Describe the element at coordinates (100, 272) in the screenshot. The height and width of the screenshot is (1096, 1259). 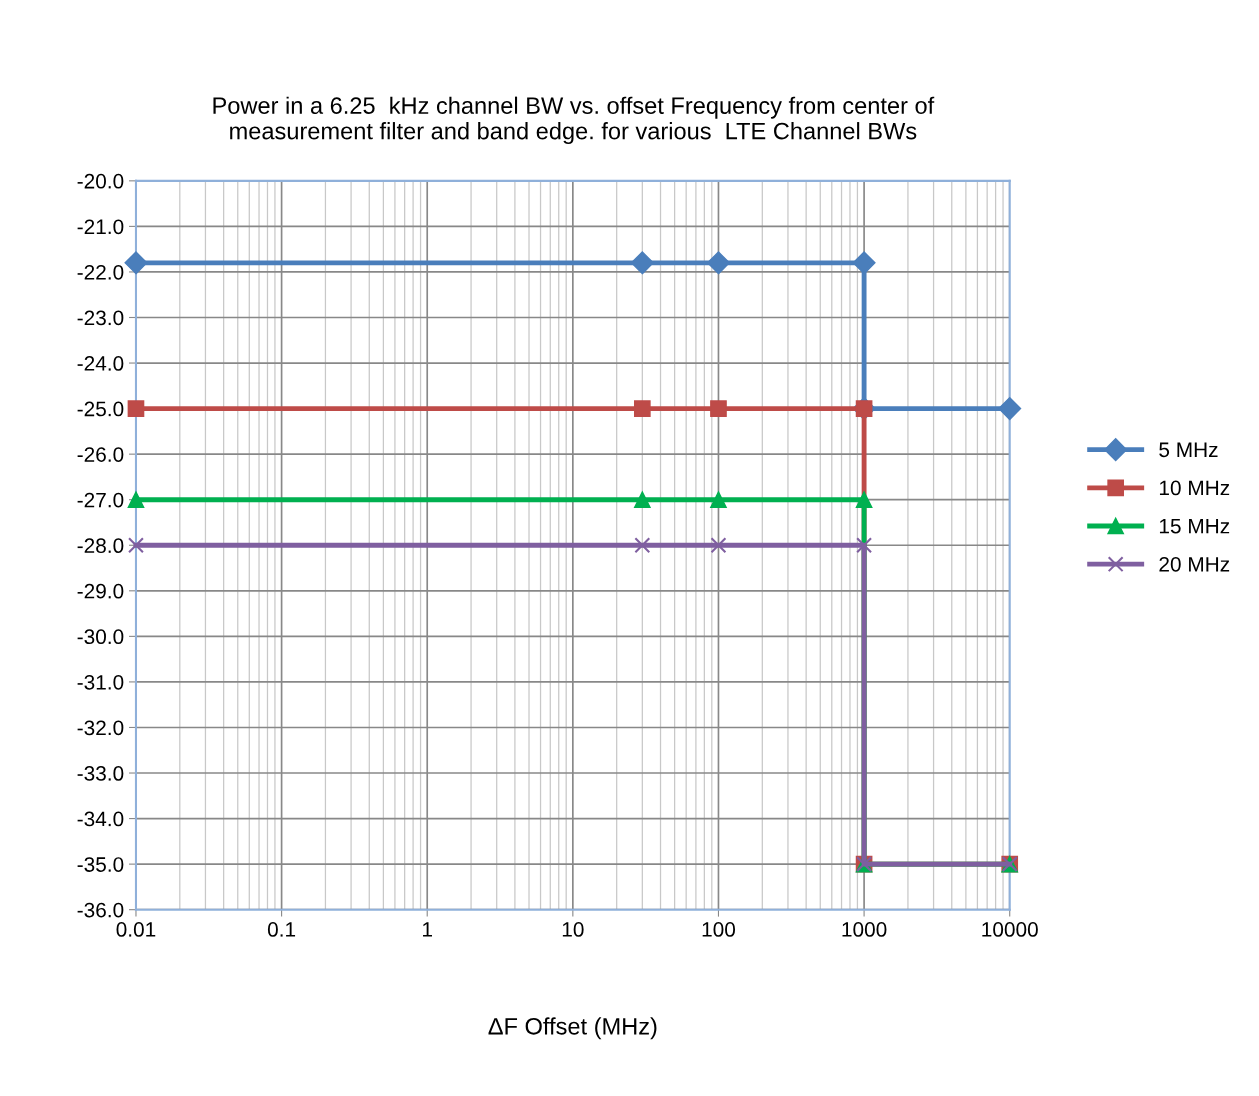
I see `y-tick-label: -22.0` at that location.